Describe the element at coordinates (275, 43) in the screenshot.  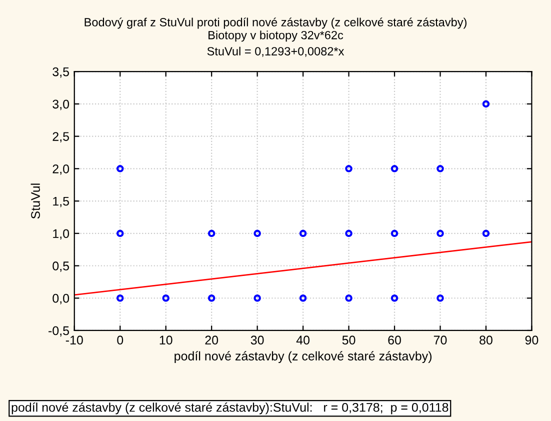
I see `chart-subtitle: Biotopy v biotopy 32v*62c StuVul = 0,1293+0,0082*x` at that location.